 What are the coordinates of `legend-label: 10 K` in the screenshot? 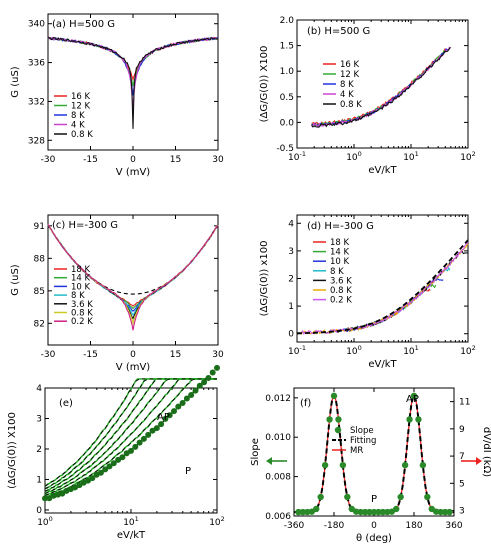 It's located at (81, 287).